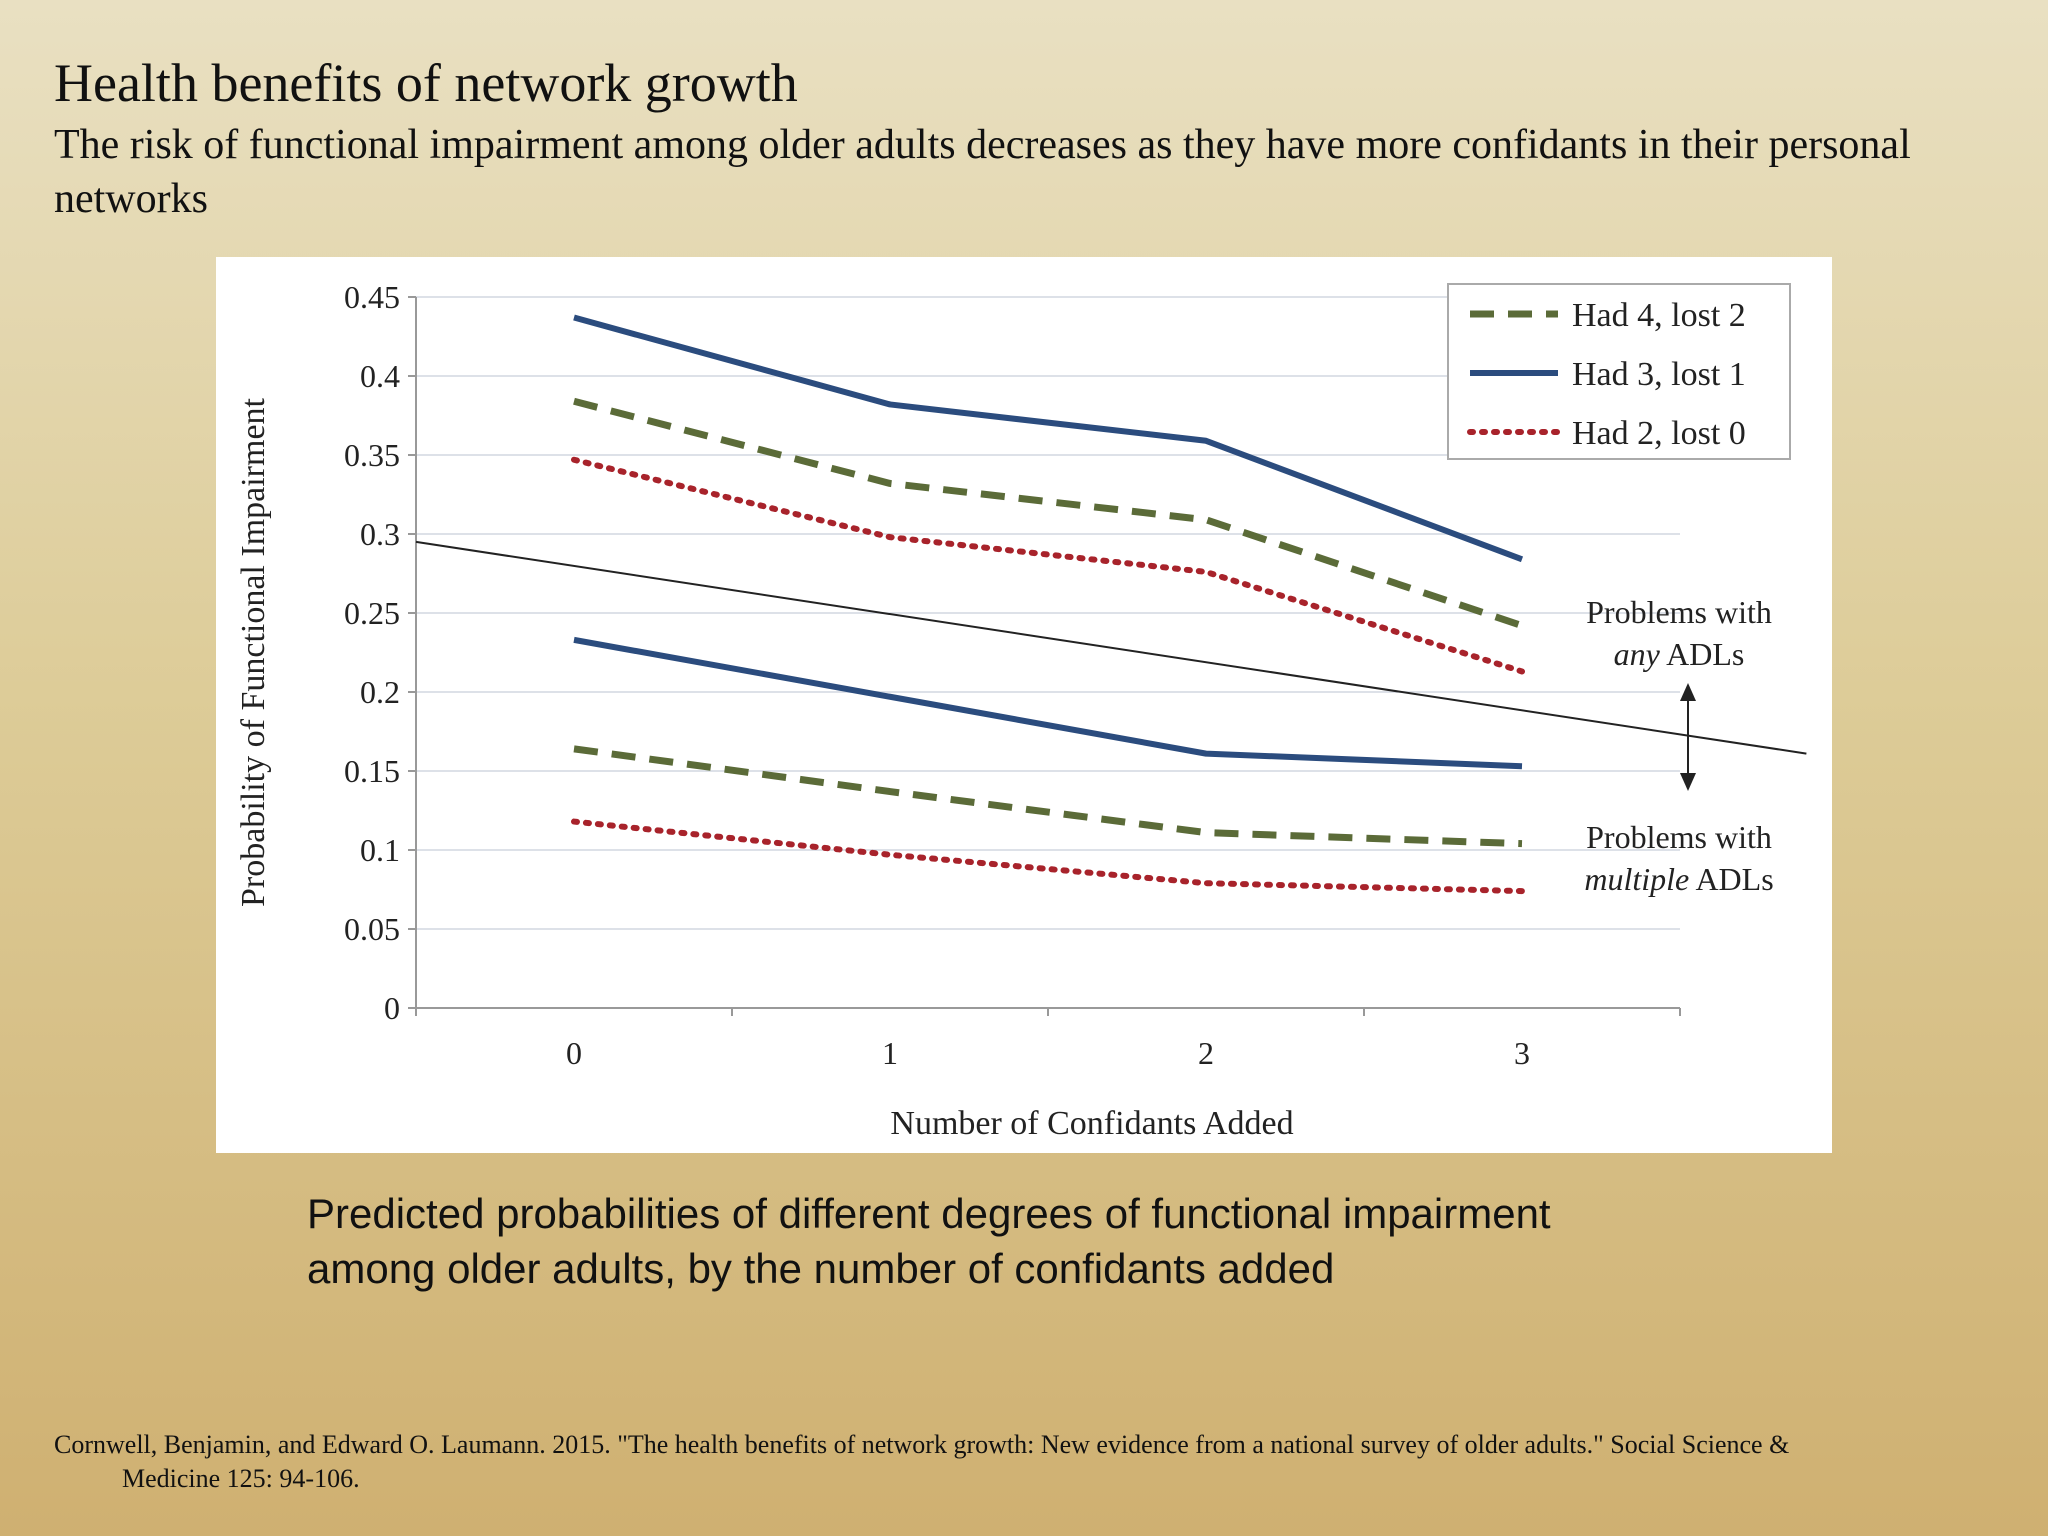 The image size is (2048, 1536). Describe the element at coordinates (1636, 879) in the screenshot. I see `group-label-emphasis: multiple` at that location.